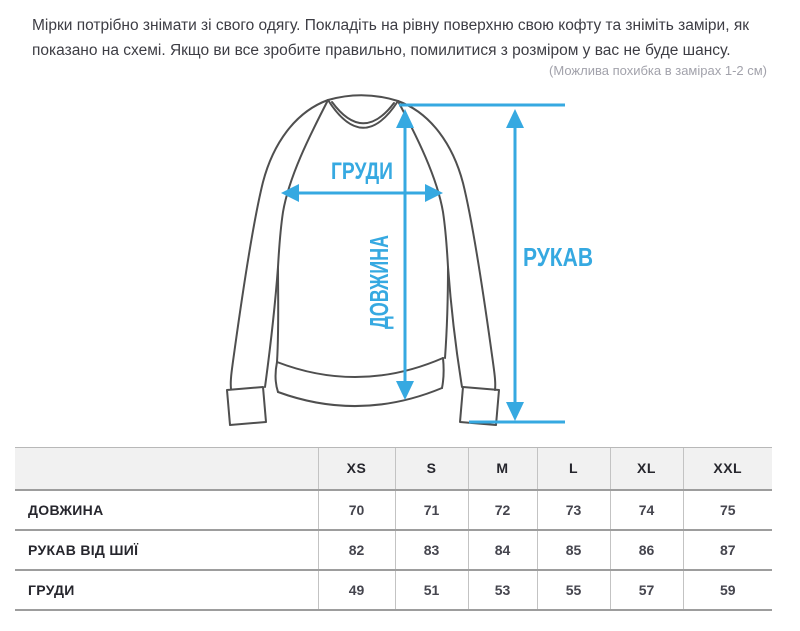  Describe the element at coordinates (423, 185) in the screenshot. I see `right-raglan-seam` at that location.